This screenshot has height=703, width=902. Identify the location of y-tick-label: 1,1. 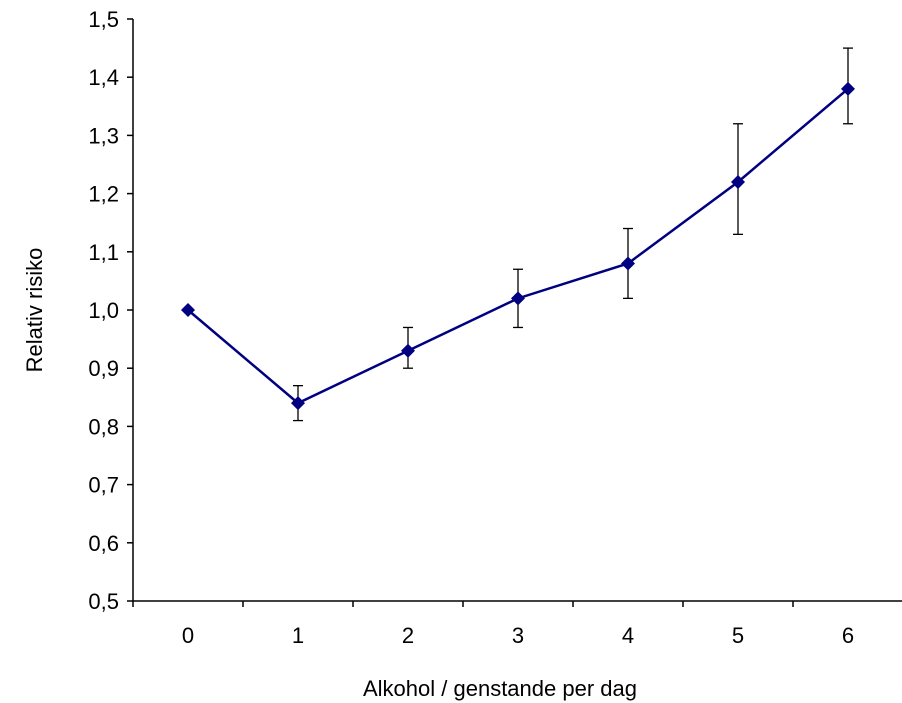
(103, 252).